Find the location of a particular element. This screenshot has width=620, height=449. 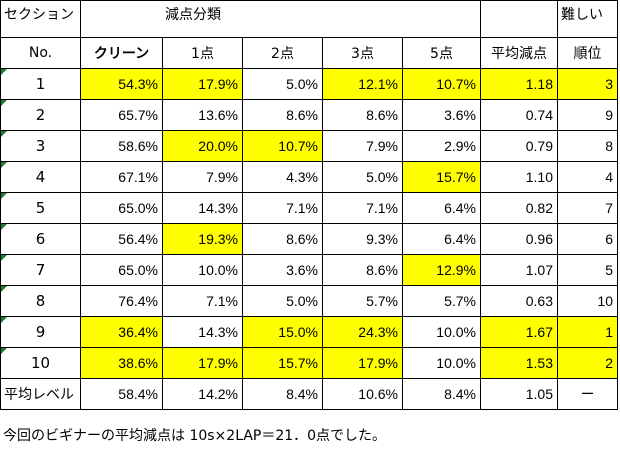

cell-p1: 20.0% is located at coordinates (202, 146).